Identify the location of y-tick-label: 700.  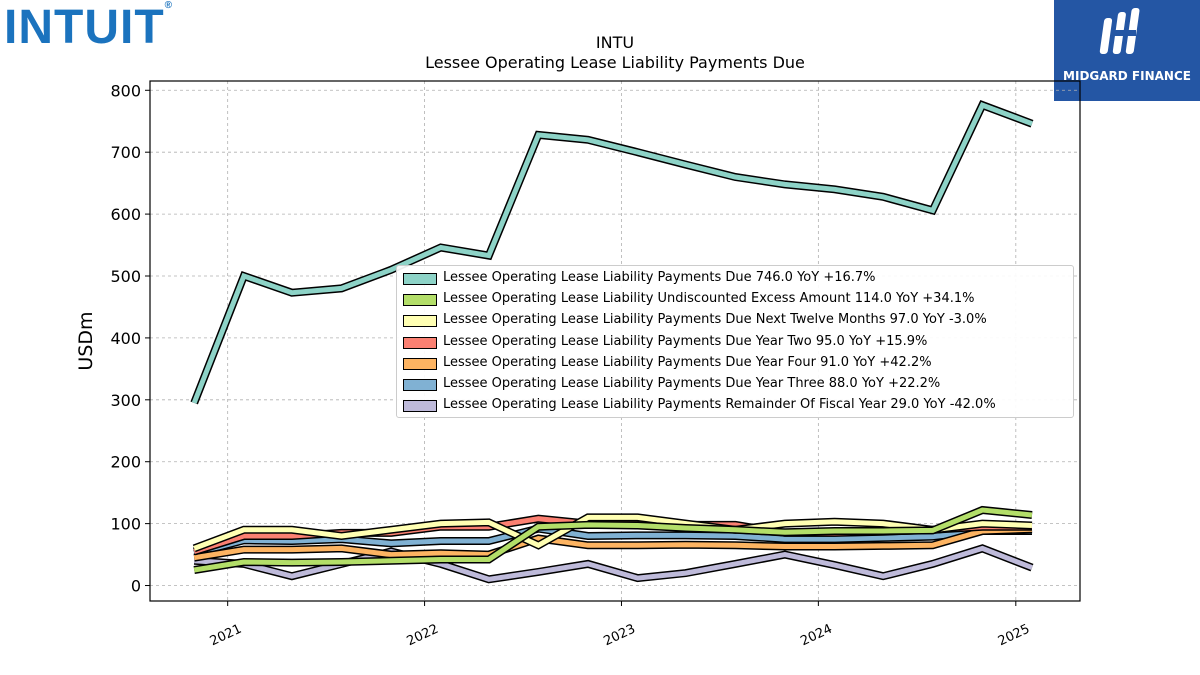
(125, 152).